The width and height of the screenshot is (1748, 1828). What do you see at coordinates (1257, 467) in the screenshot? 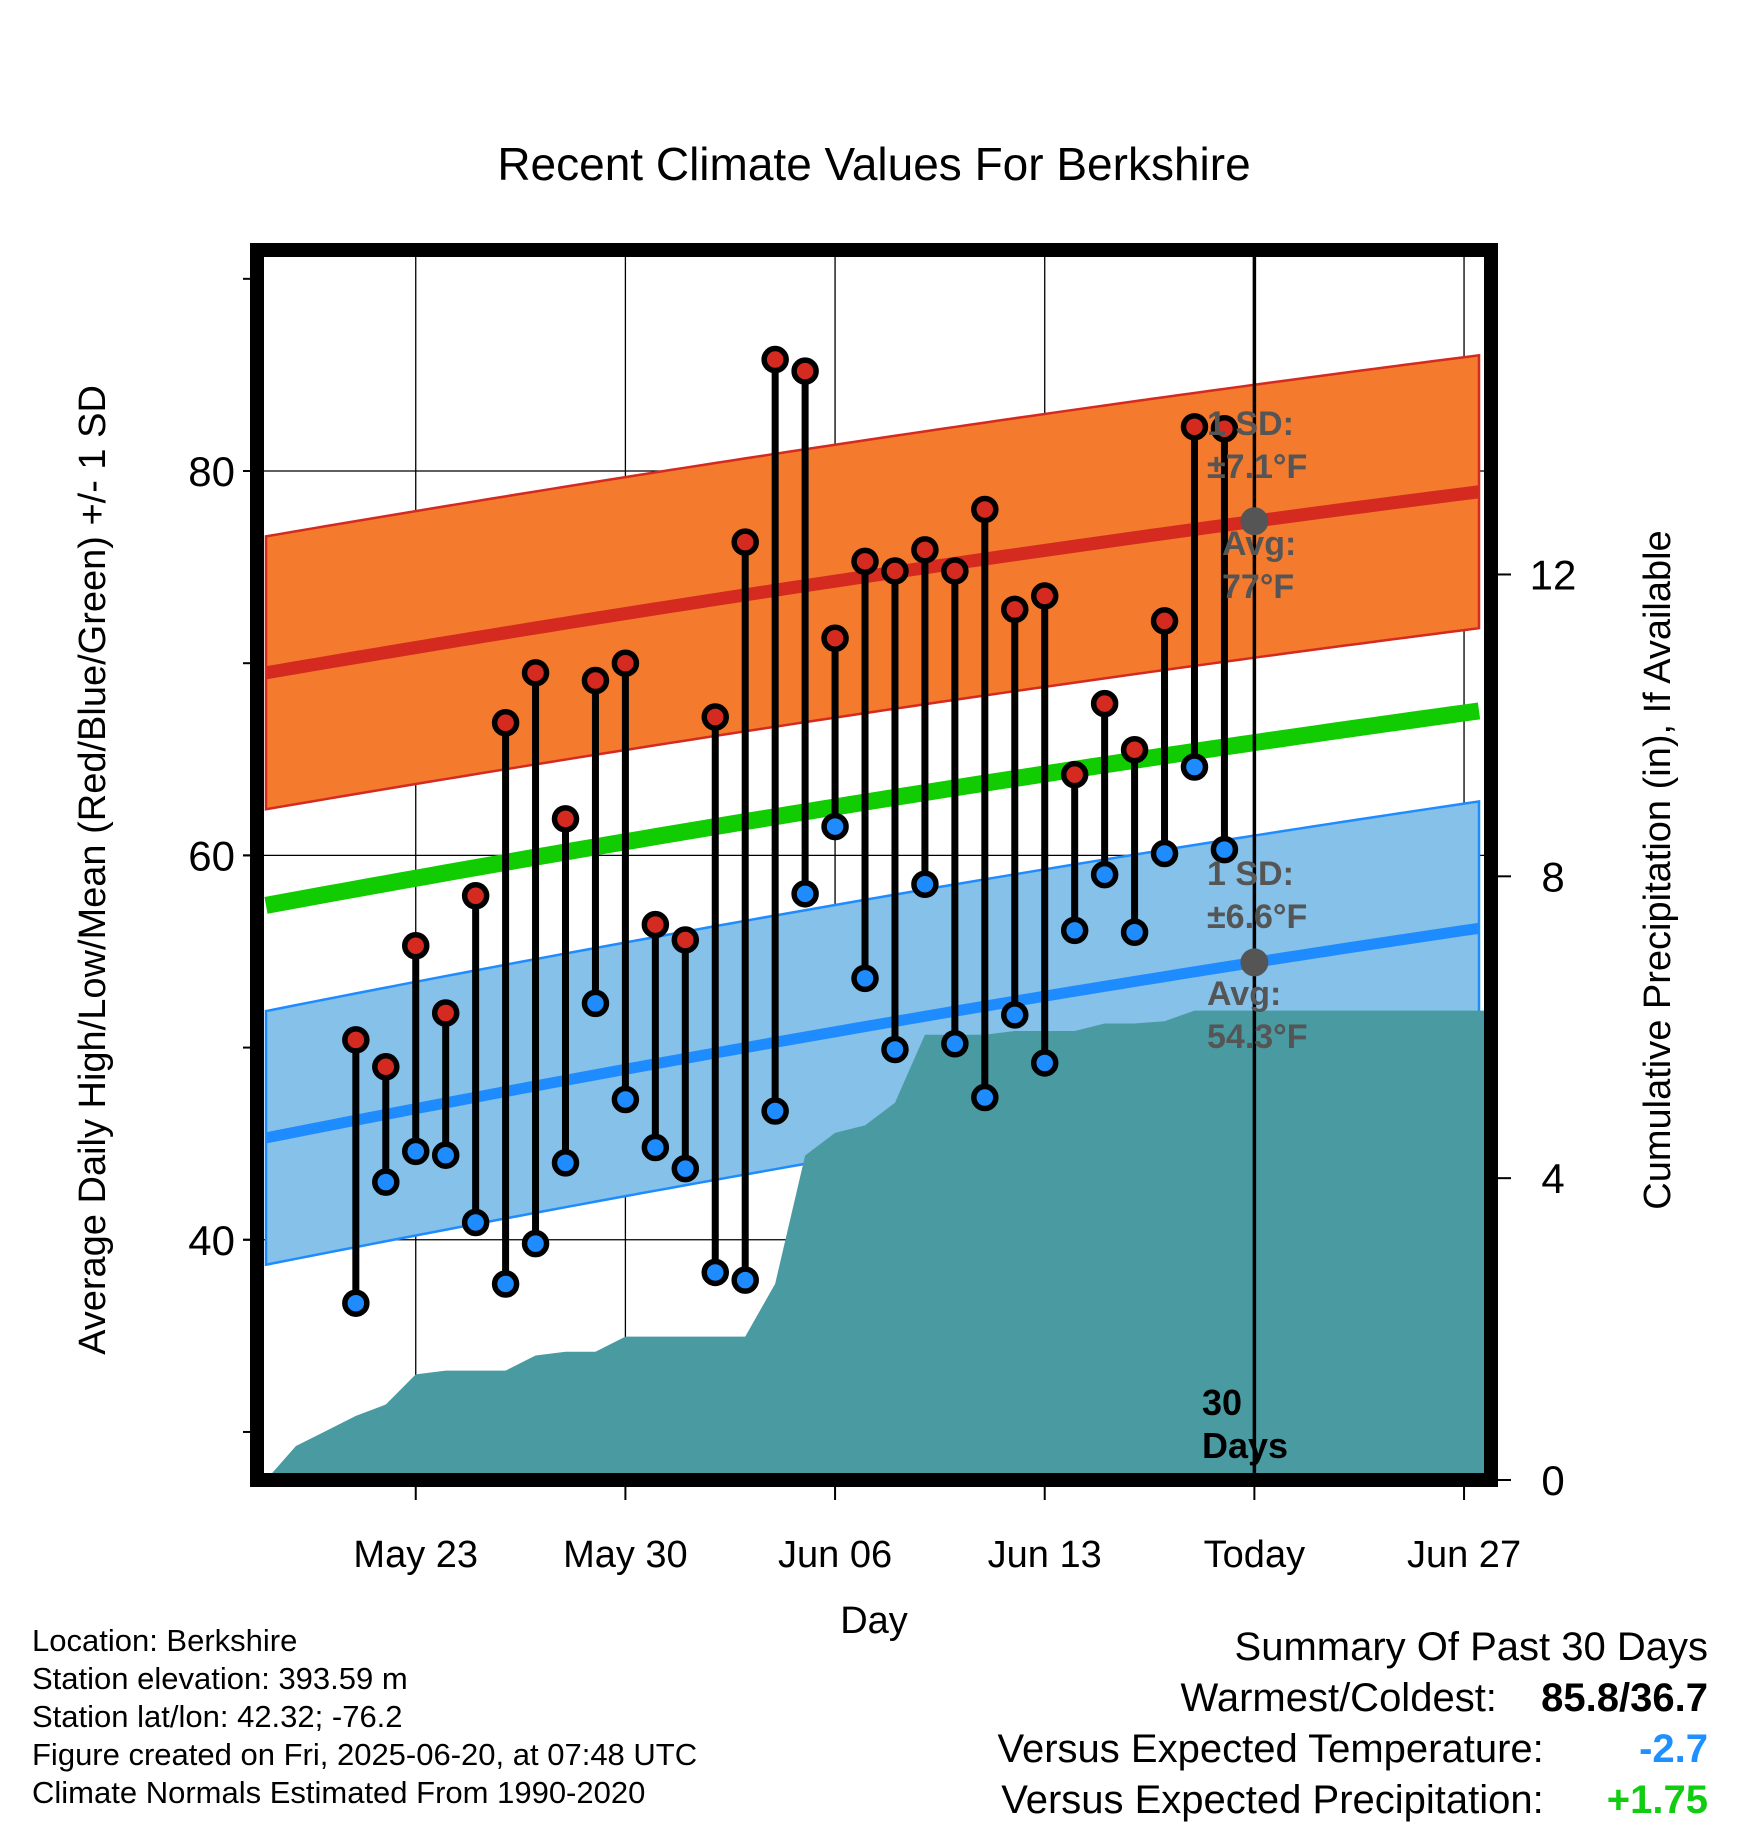
I see `high-sd-value: ±7.1°F` at bounding box center [1257, 467].